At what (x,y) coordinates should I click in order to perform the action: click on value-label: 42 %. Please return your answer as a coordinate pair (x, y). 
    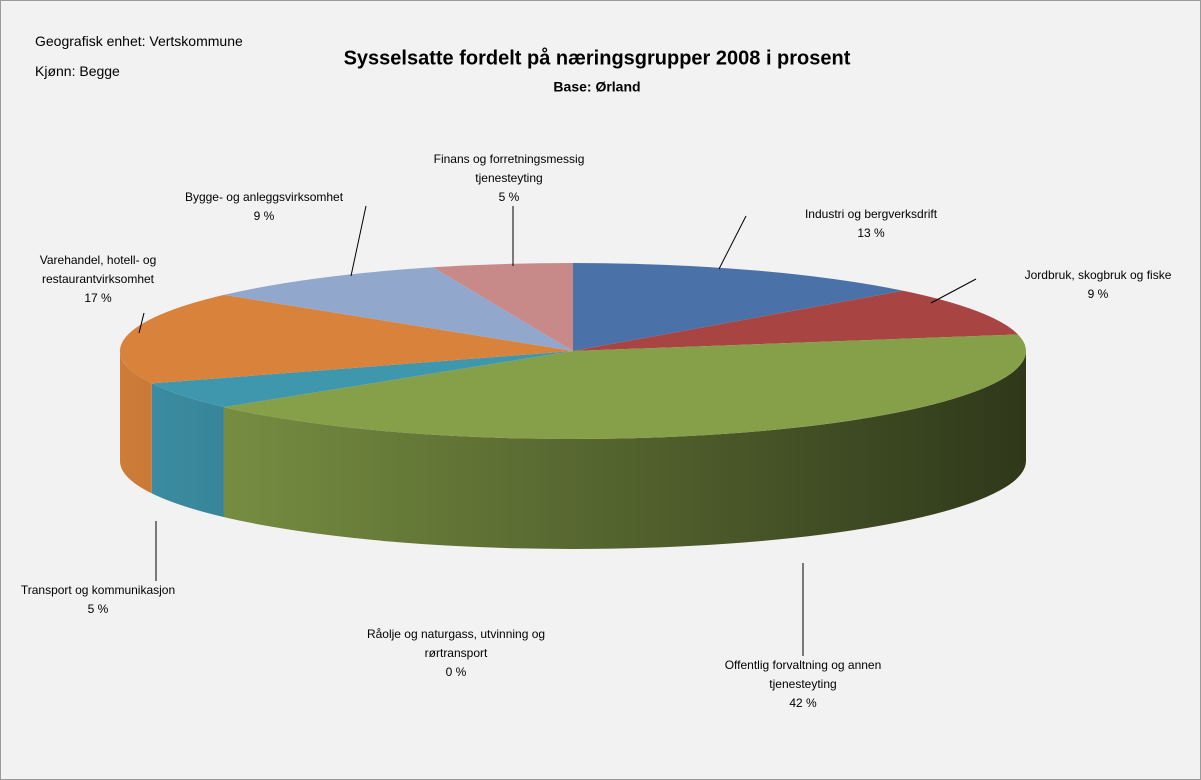
    Looking at the image, I should click on (803, 703).